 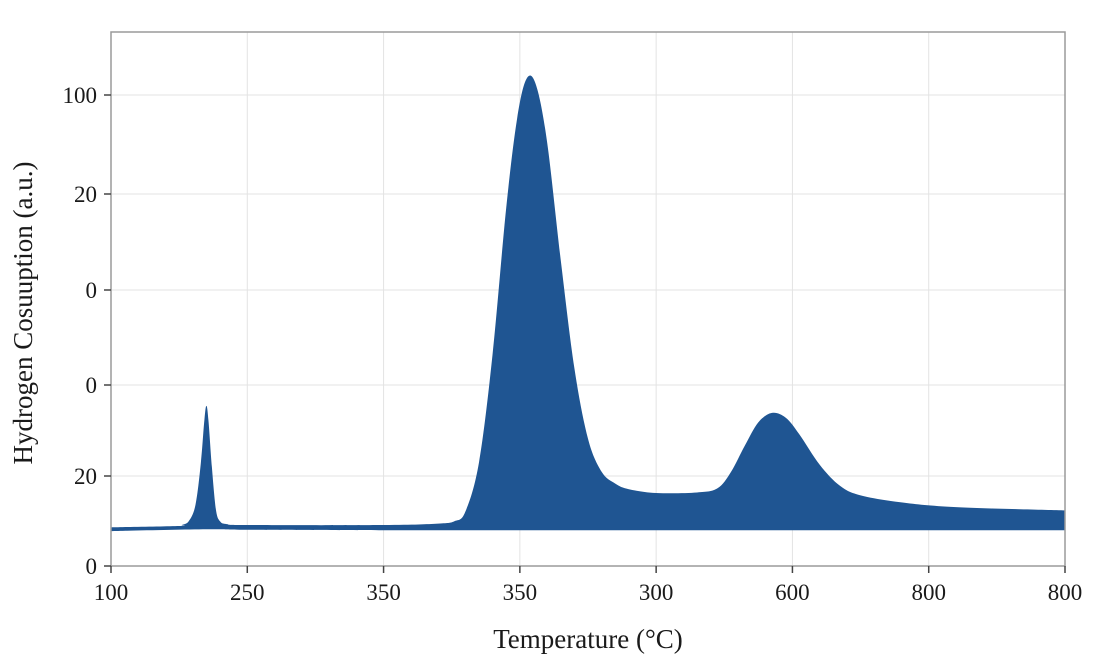 I want to click on y-axis-title: Hydrogen Cosuuption (a.u.), so click(x=23, y=313).